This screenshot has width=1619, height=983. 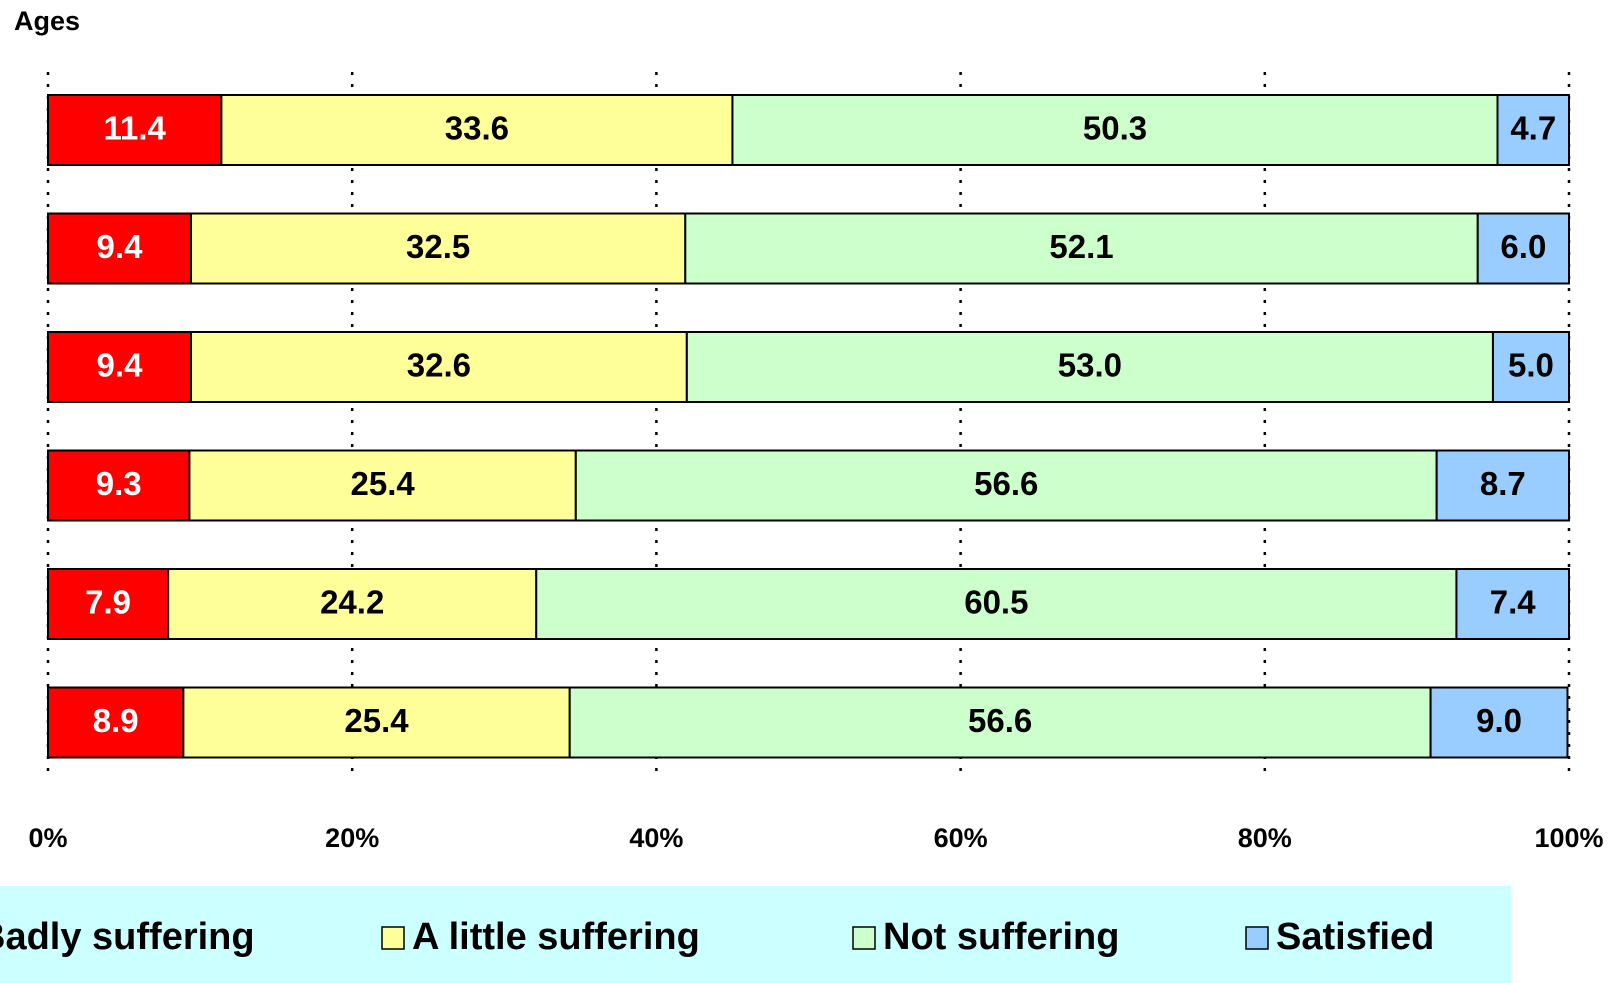 I want to click on data-label: 9.0, so click(x=1499, y=720).